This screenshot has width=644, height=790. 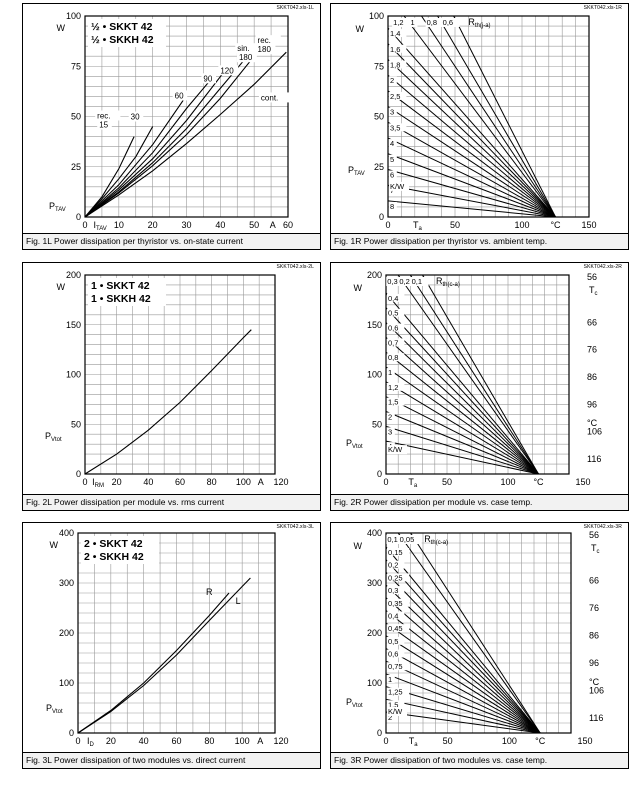 I want to click on series-label: 180, so click(x=265, y=49).